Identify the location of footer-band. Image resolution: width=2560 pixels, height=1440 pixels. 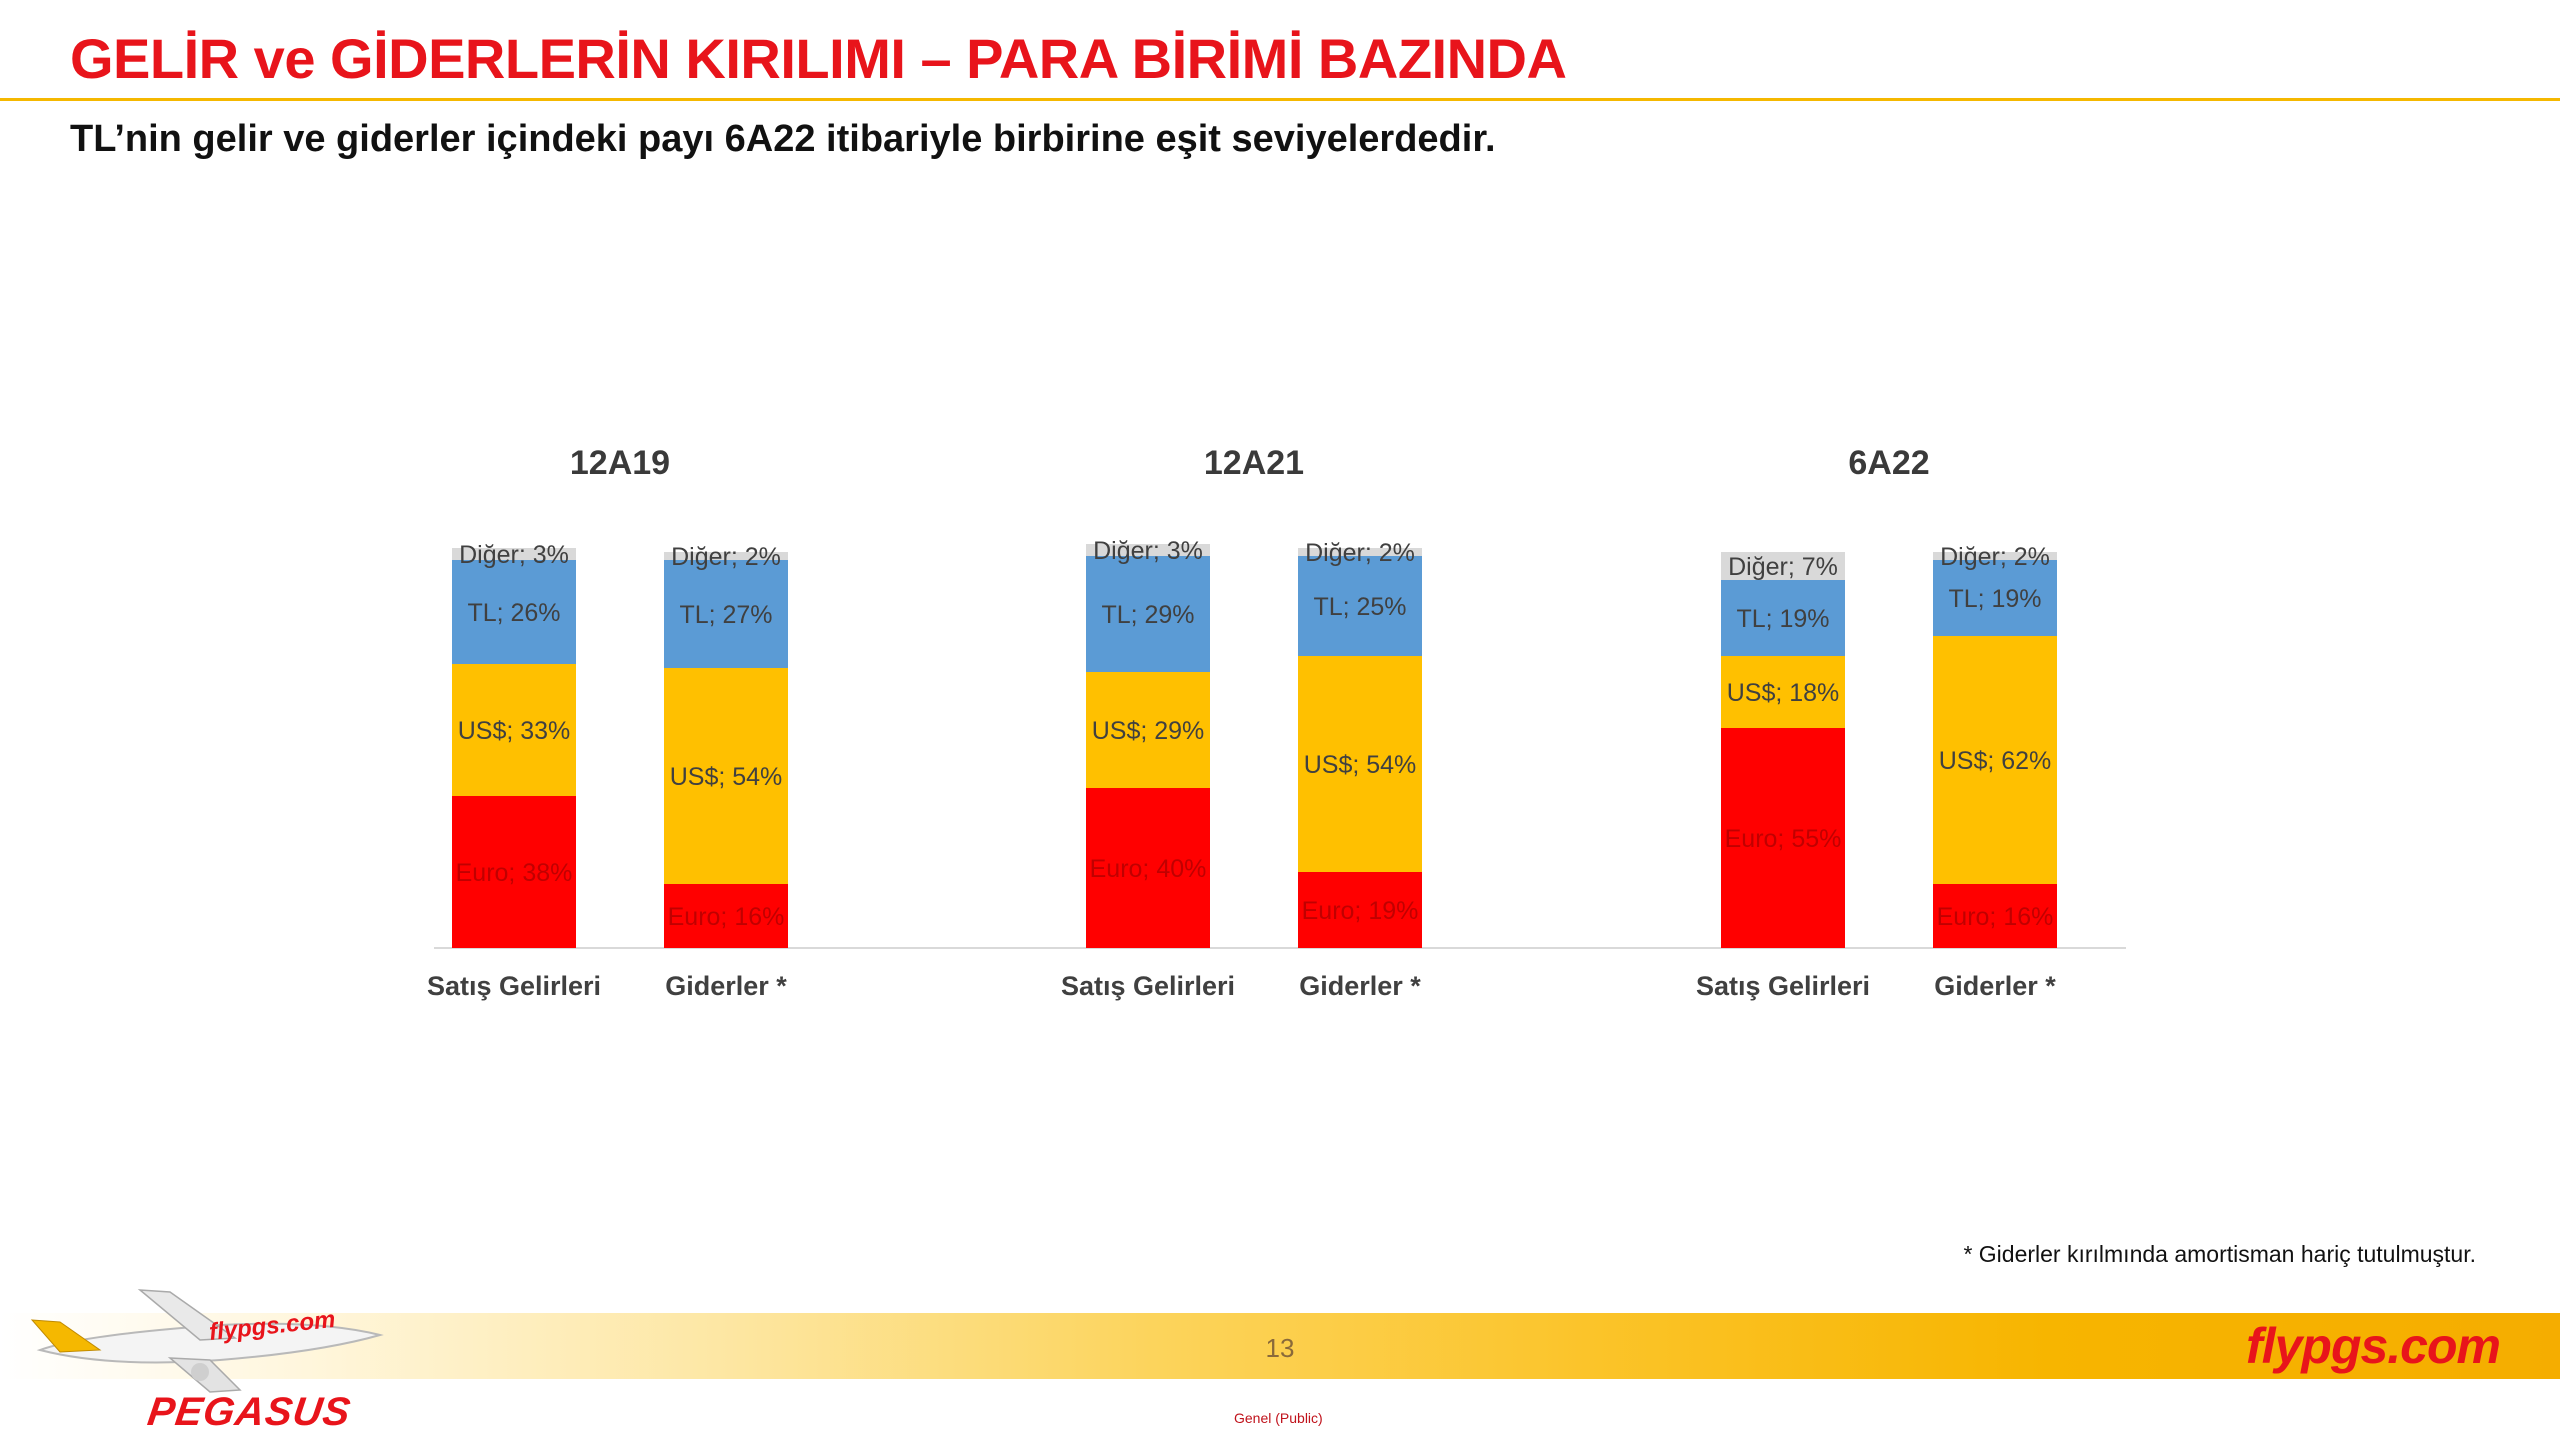
(1280, 1346).